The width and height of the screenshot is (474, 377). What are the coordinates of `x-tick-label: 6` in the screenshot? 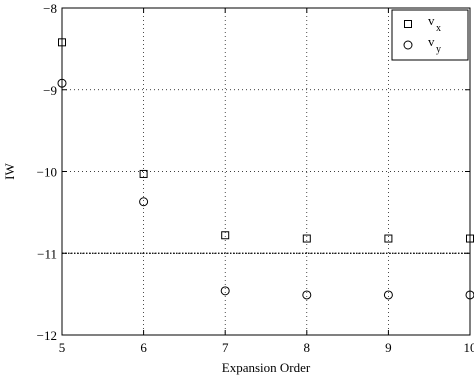 It's located at (143, 347).